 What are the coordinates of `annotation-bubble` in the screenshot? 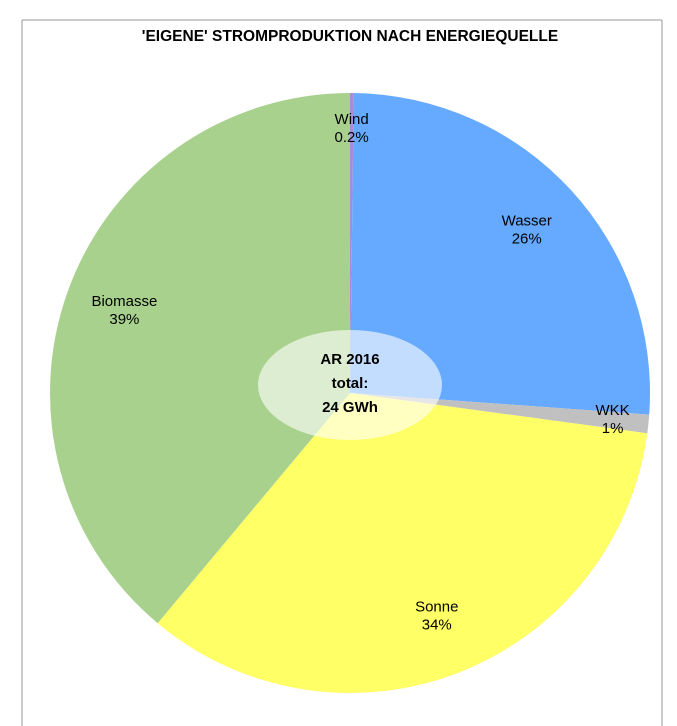 It's located at (350, 385).